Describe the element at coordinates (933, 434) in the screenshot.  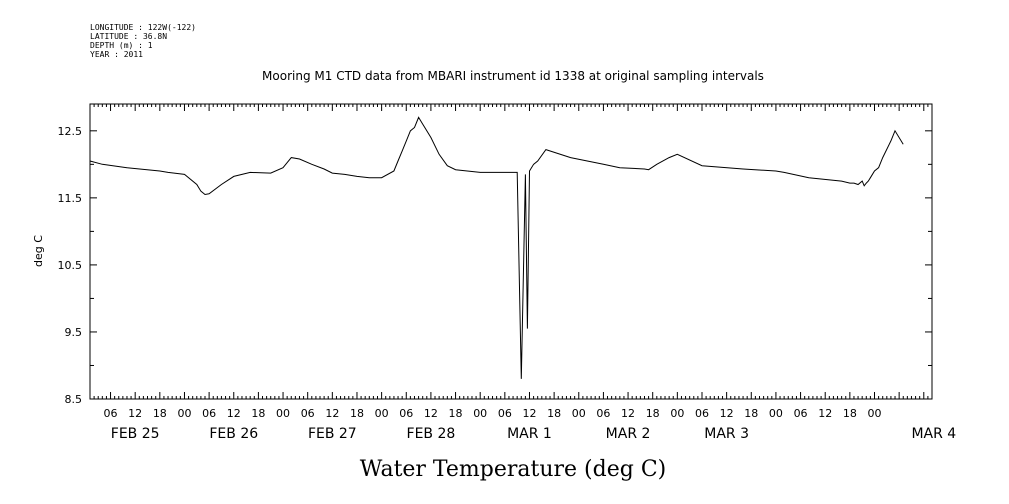
I see `x-day-label: MAR 4` at that location.